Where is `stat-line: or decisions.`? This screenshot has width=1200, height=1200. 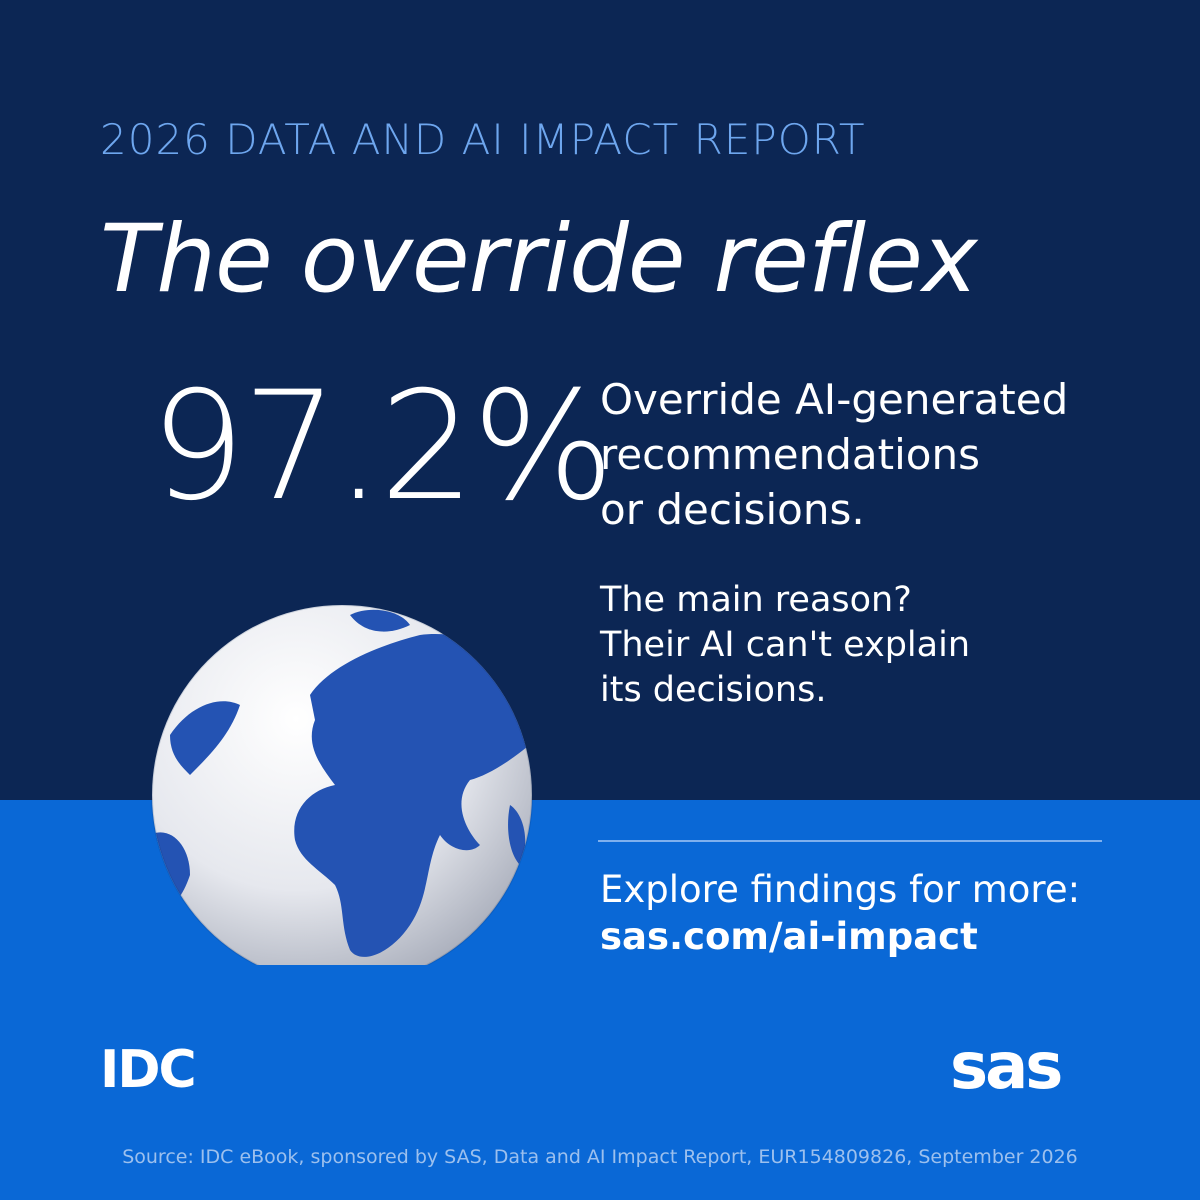
stat-line: or decisions. is located at coordinates (732, 509).